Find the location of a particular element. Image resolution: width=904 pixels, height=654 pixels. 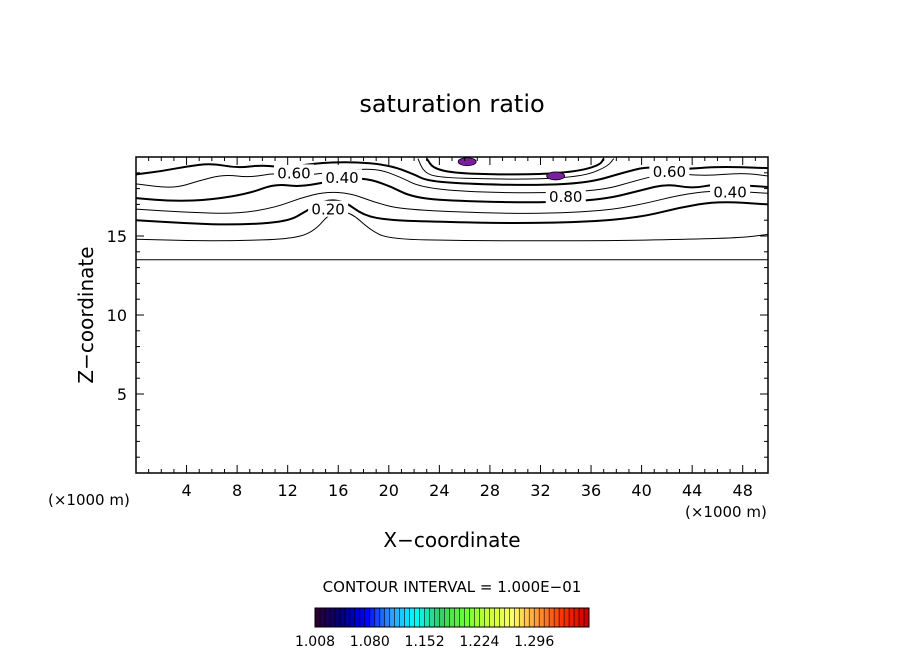

colorbar-tick-labels: 1.008 1.080 1.152 1.224 1.296 is located at coordinates (424, 642).